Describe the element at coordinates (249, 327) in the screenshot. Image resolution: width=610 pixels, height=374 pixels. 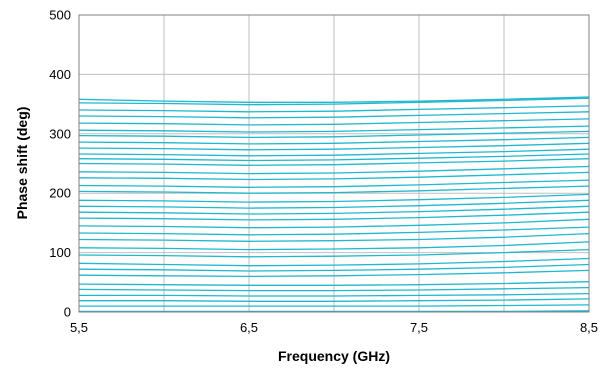
I see `x-tick-label: 6,5` at that location.